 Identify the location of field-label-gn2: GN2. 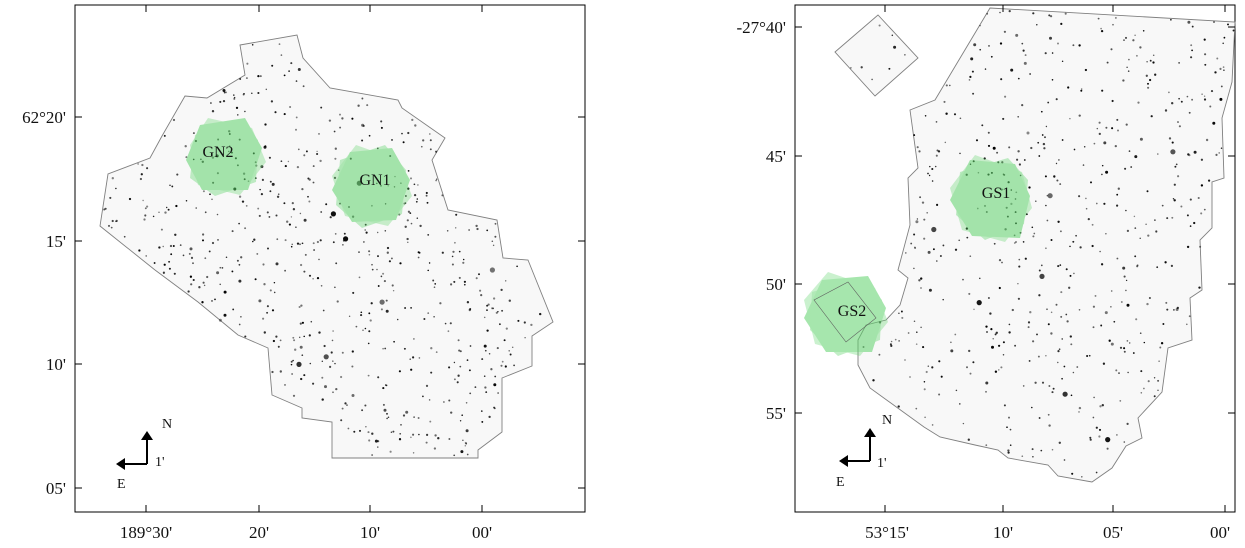
(217, 152).